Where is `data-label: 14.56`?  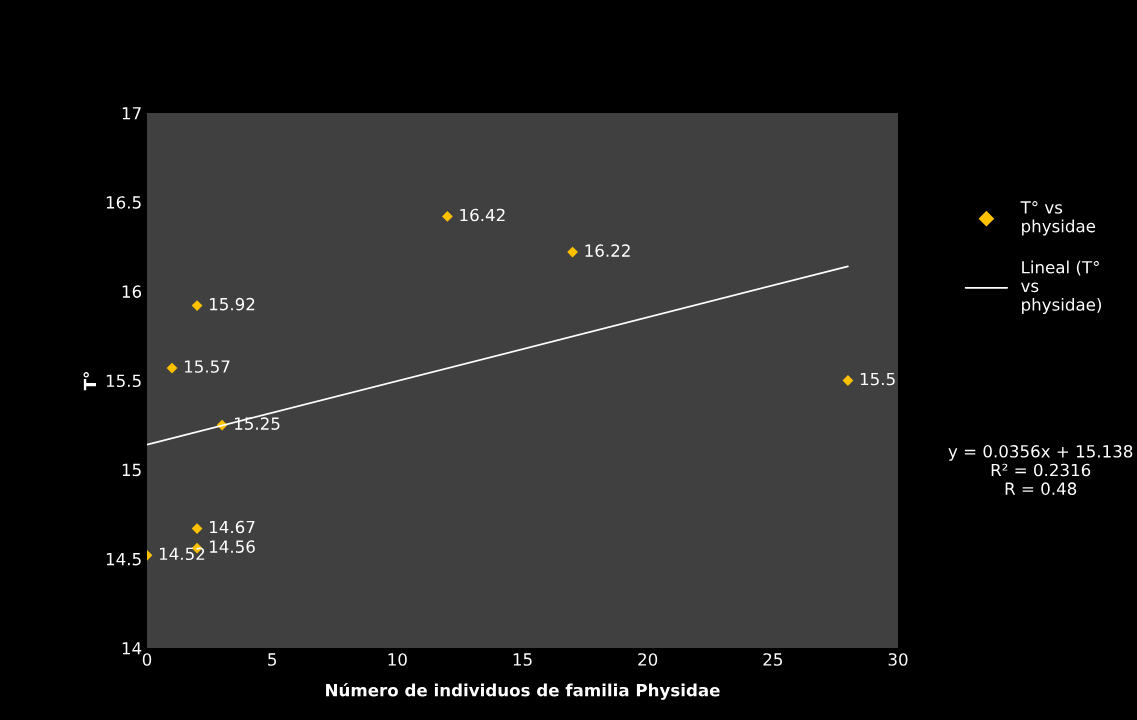
data-label: 14.56 is located at coordinates (232, 546).